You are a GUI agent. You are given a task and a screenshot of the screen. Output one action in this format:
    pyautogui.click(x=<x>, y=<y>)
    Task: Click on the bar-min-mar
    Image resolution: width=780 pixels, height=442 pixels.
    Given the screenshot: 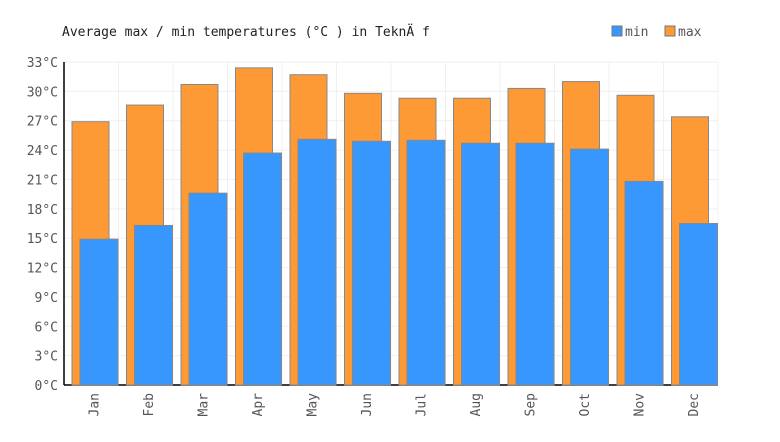 What is the action you would take?
    pyautogui.click(x=208, y=289)
    